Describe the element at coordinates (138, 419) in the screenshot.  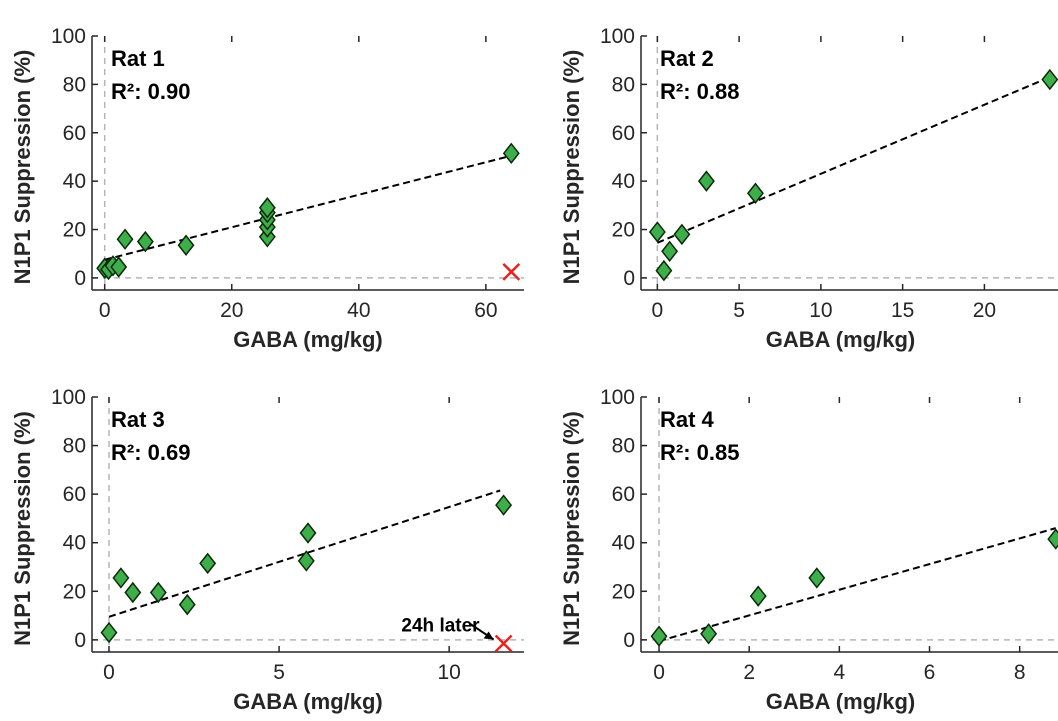
I see `panel-title: Rat 3` at that location.